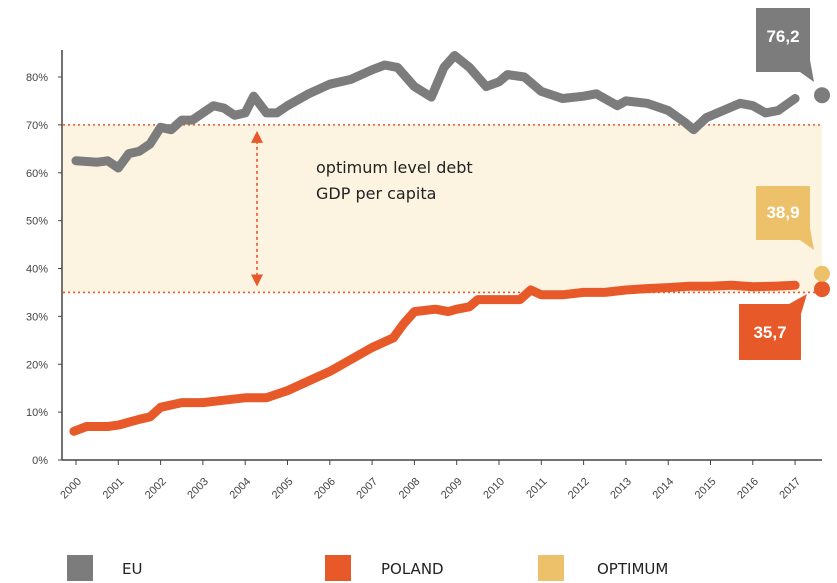  What do you see at coordinates (338, 568) in the screenshot?
I see `legend-swatch-poland` at bounding box center [338, 568].